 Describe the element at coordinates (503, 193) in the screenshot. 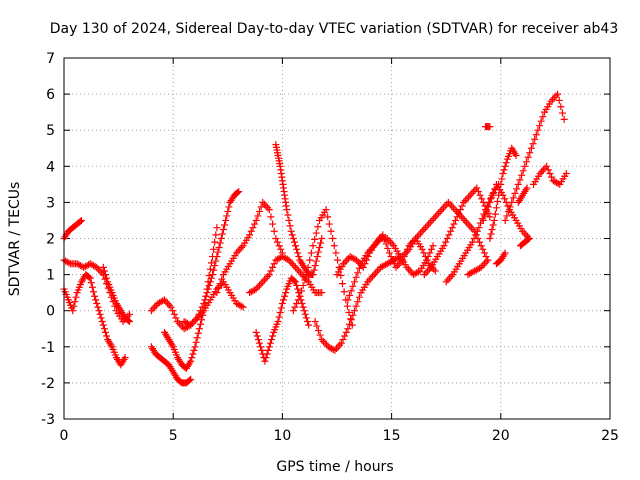

I see `series-sat-v` at that location.